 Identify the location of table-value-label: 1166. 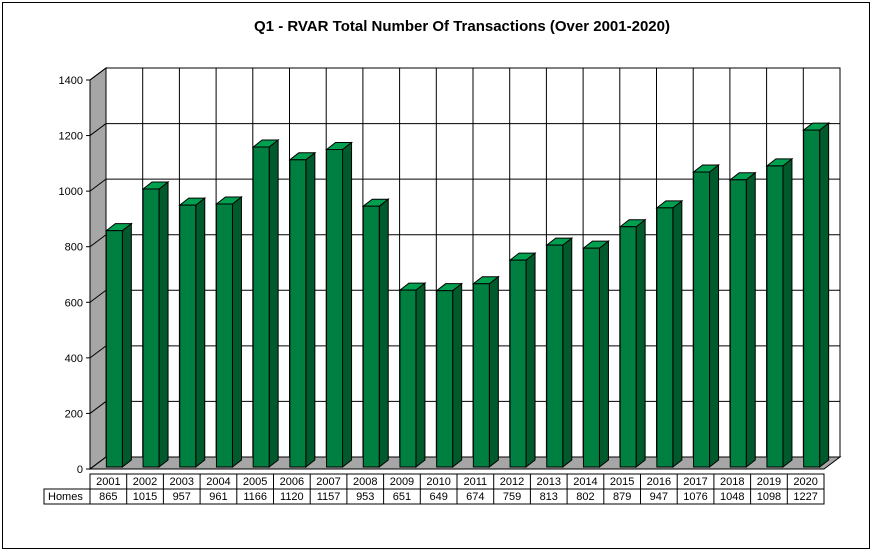
(255, 497).